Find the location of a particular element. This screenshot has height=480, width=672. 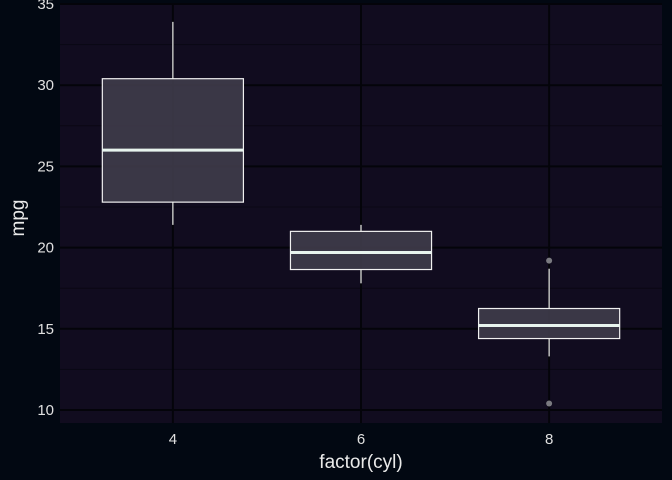

y-tick-label: 30 is located at coordinates (45, 85).